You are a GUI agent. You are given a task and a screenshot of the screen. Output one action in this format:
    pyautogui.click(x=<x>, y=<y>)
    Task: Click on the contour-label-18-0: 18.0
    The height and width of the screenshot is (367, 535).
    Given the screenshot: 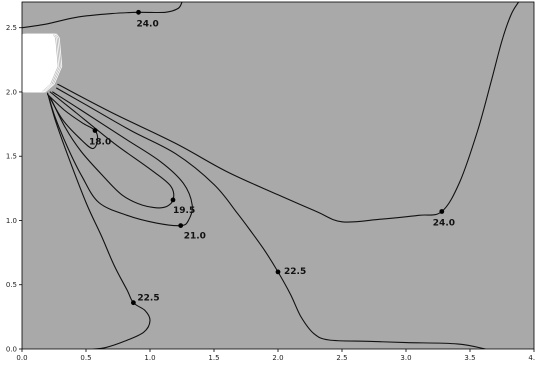 What is the action you would take?
    pyautogui.click(x=100, y=143)
    